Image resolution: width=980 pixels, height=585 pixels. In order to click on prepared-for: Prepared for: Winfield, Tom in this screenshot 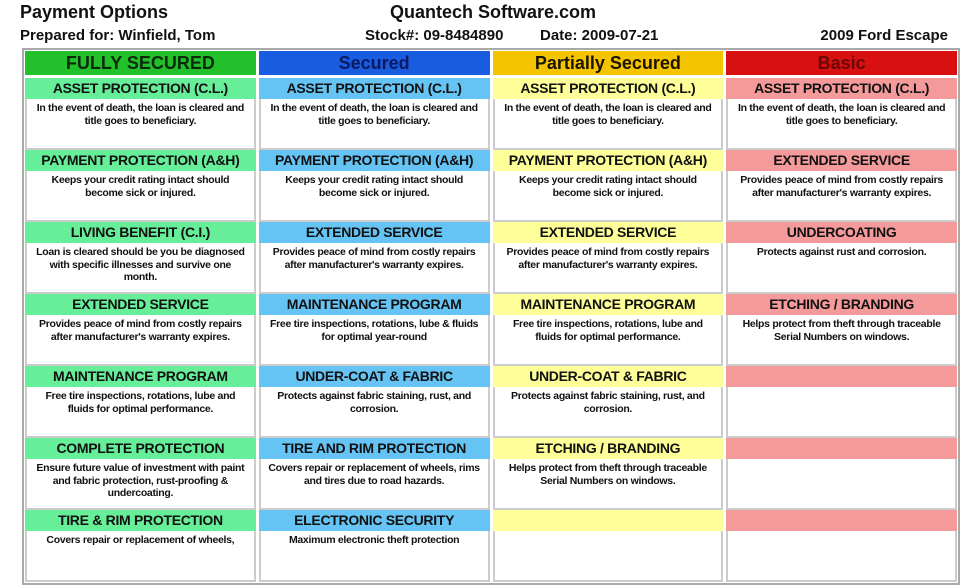, I will do `click(118, 35)`.